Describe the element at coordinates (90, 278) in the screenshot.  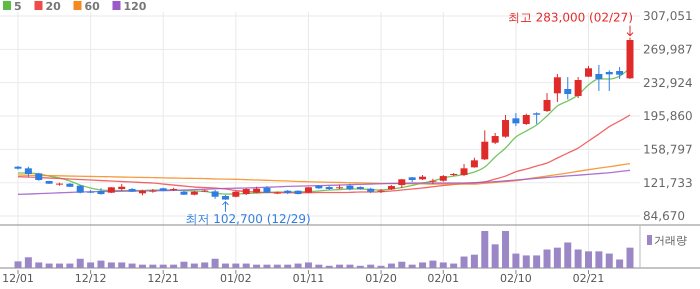
I see `x-tick-label: 12/12` at that location.